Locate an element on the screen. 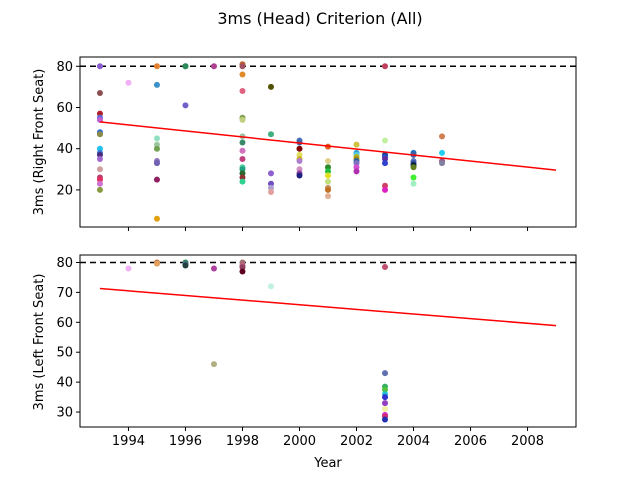 Image resolution: width=640 pixels, height=480 pixels. top-ylabel: 3ms (Right Front Seat) is located at coordinates (39, 142).